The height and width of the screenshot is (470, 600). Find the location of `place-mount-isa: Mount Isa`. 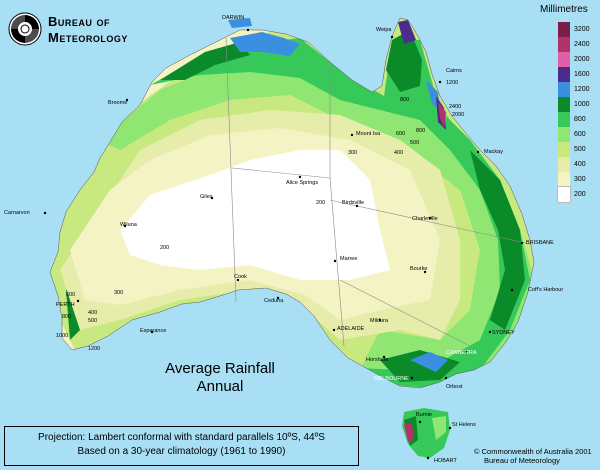

place-mount-isa: Mount Isa is located at coordinates (368, 134).